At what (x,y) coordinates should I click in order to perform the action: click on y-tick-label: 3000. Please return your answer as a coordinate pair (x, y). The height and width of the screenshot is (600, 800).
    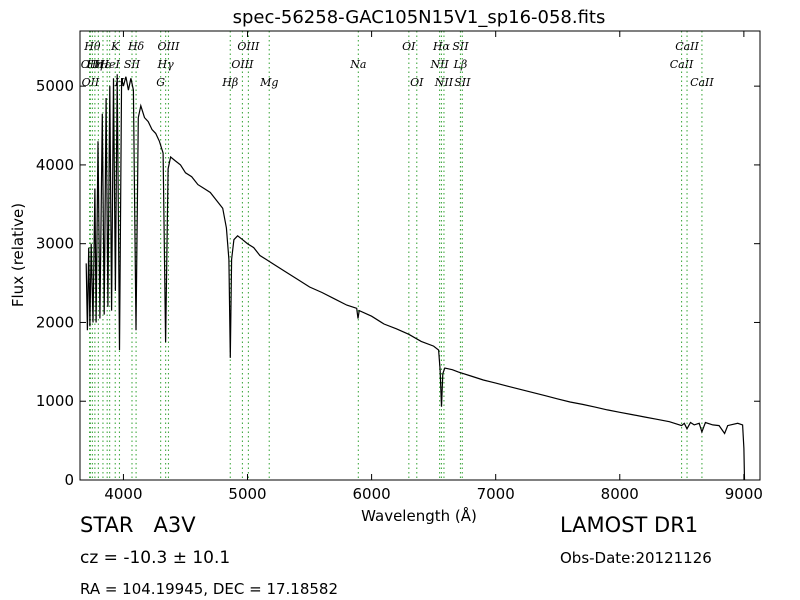
    Looking at the image, I should click on (55, 244).